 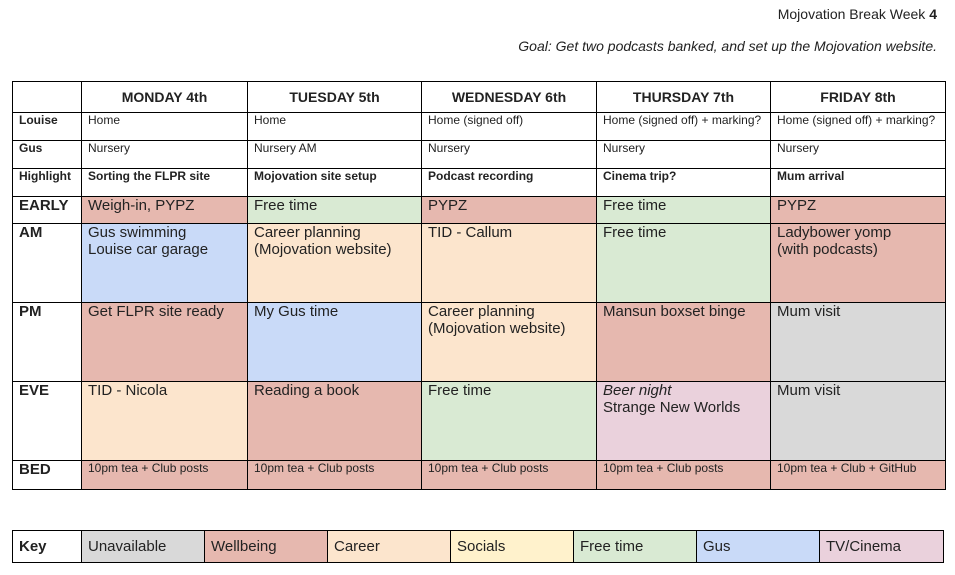 What do you see at coordinates (509, 263) in the screenshot?
I see `schedule-cell: TID - Callum` at bounding box center [509, 263].